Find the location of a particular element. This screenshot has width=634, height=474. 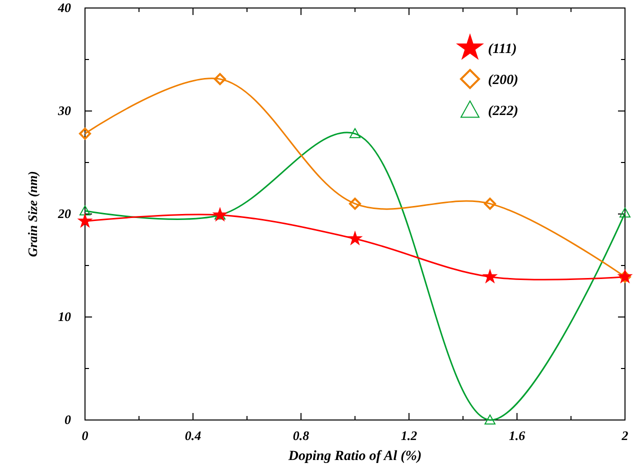

legend-label: (222) is located at coordinates (503, 111).